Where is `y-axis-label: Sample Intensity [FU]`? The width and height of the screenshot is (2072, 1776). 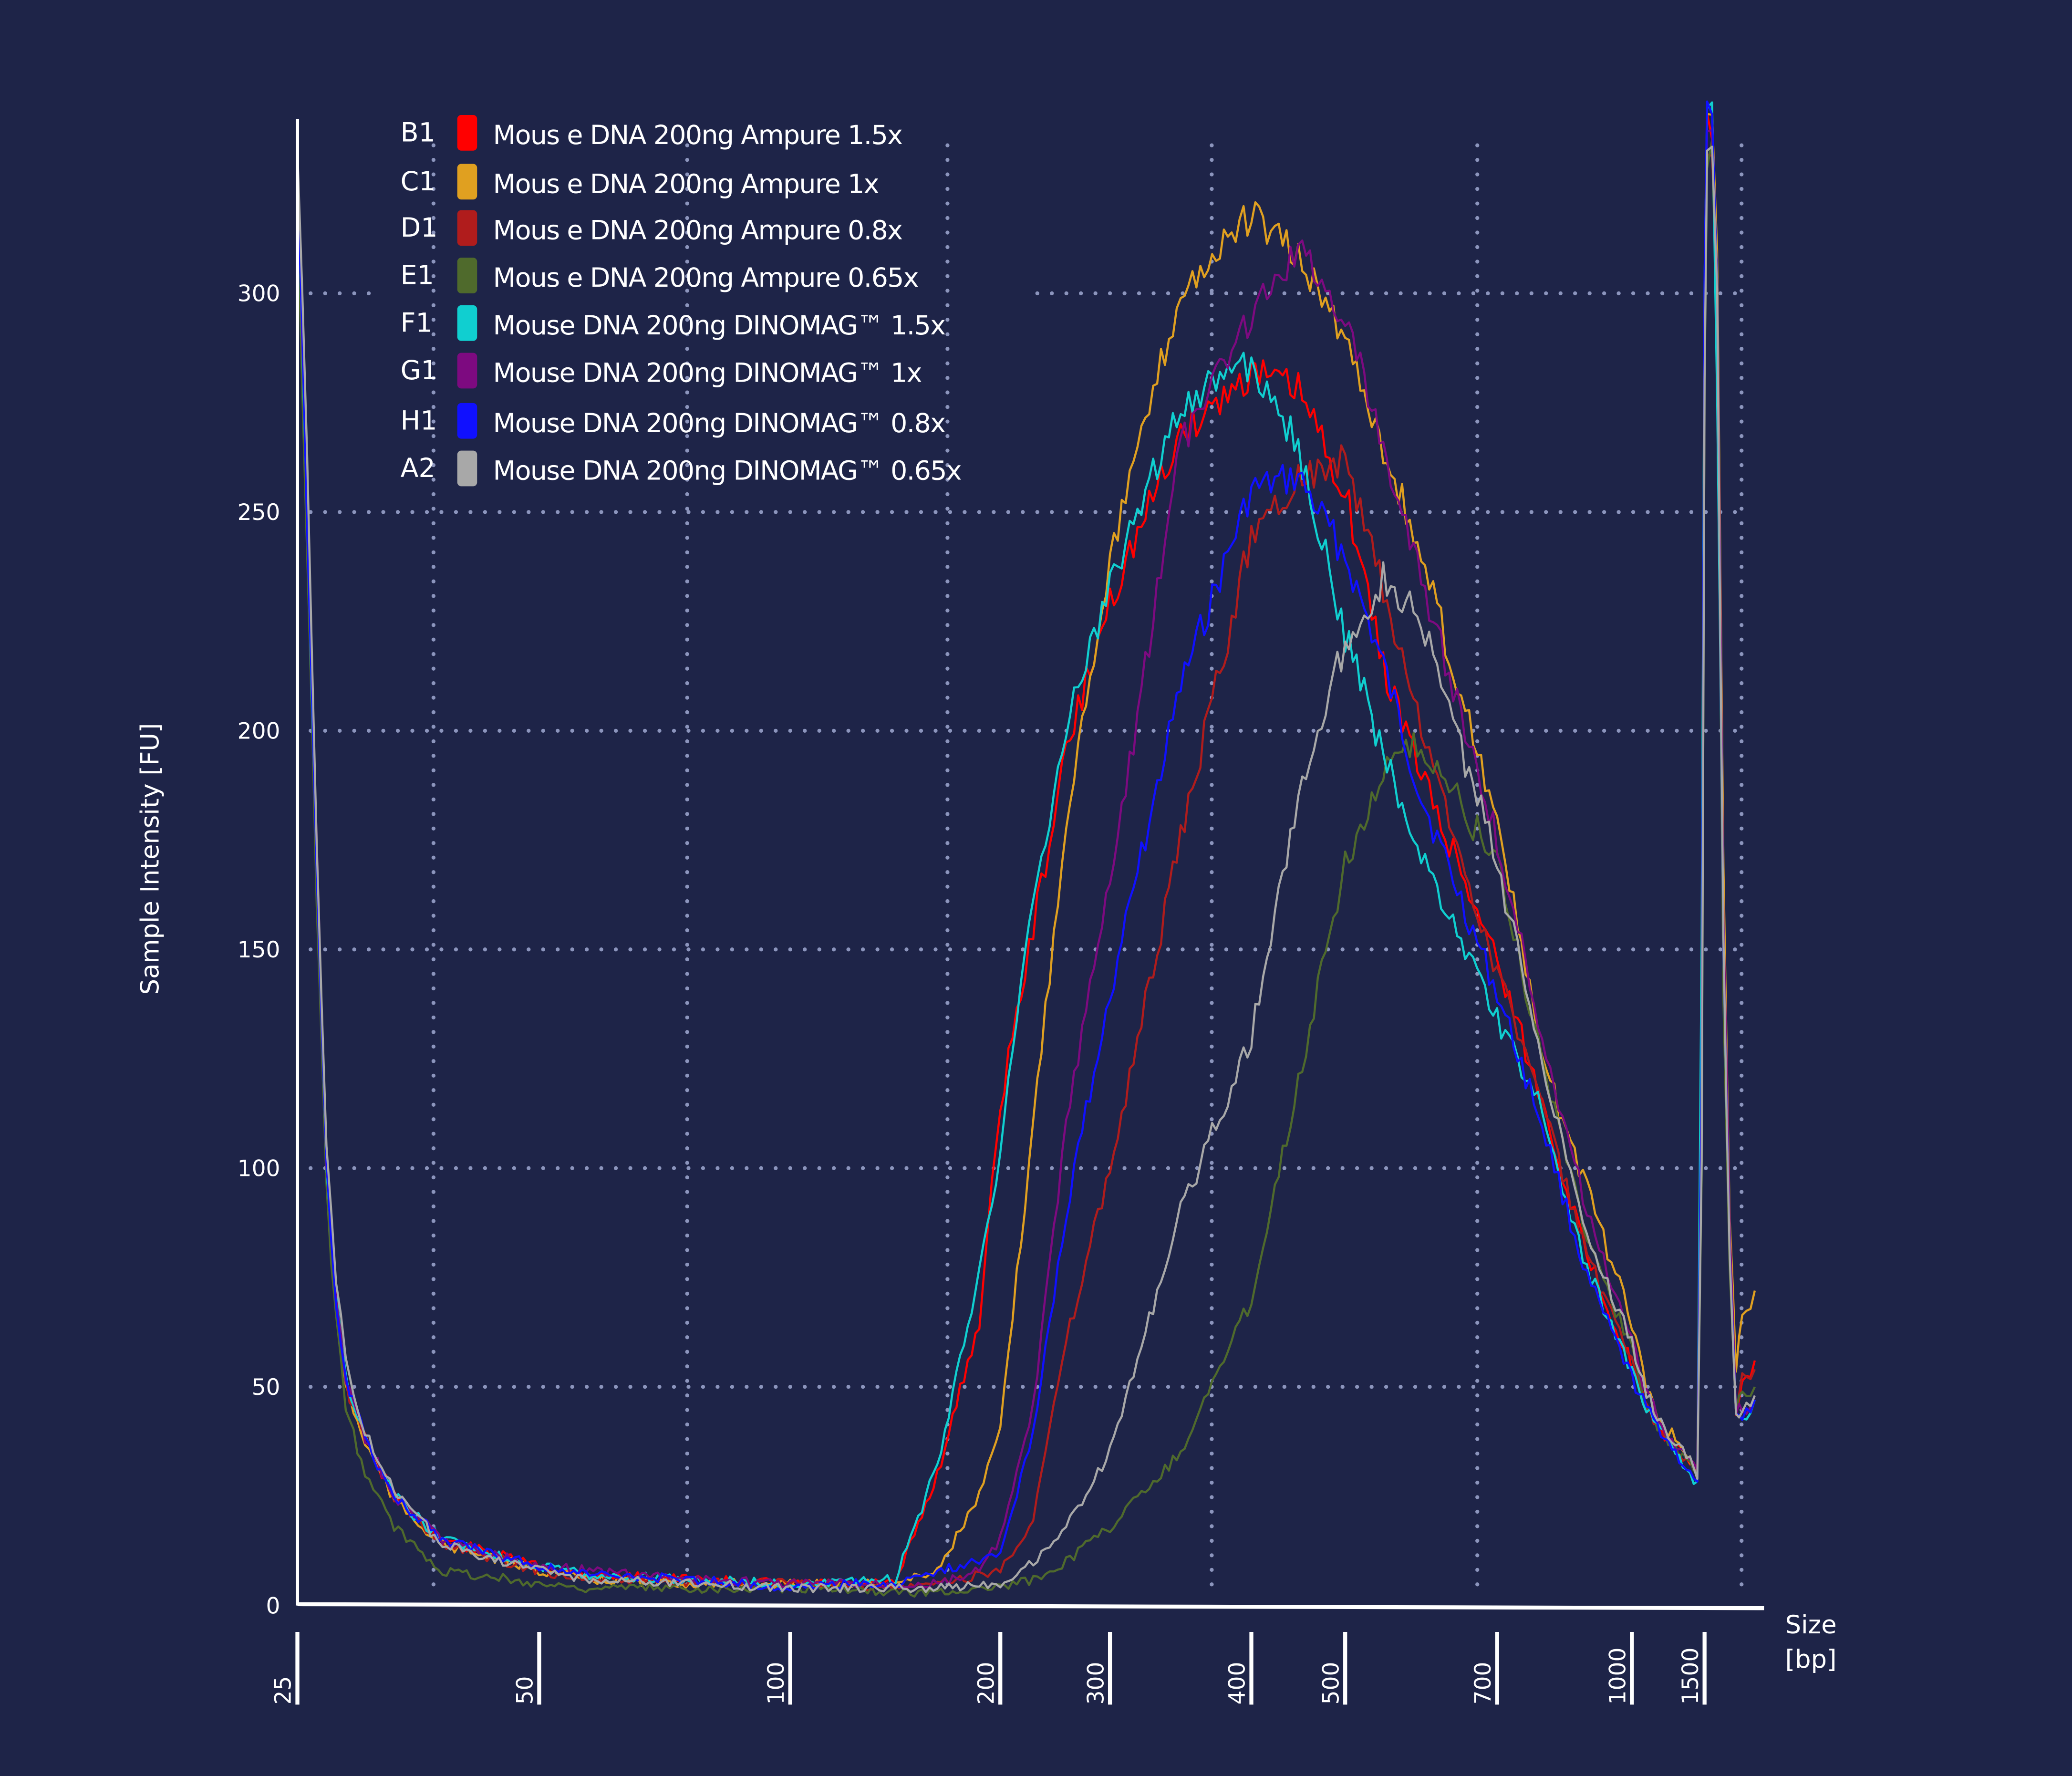
y-axis-label: Sample Intensity [FU] is located at coordinates (150, 859).